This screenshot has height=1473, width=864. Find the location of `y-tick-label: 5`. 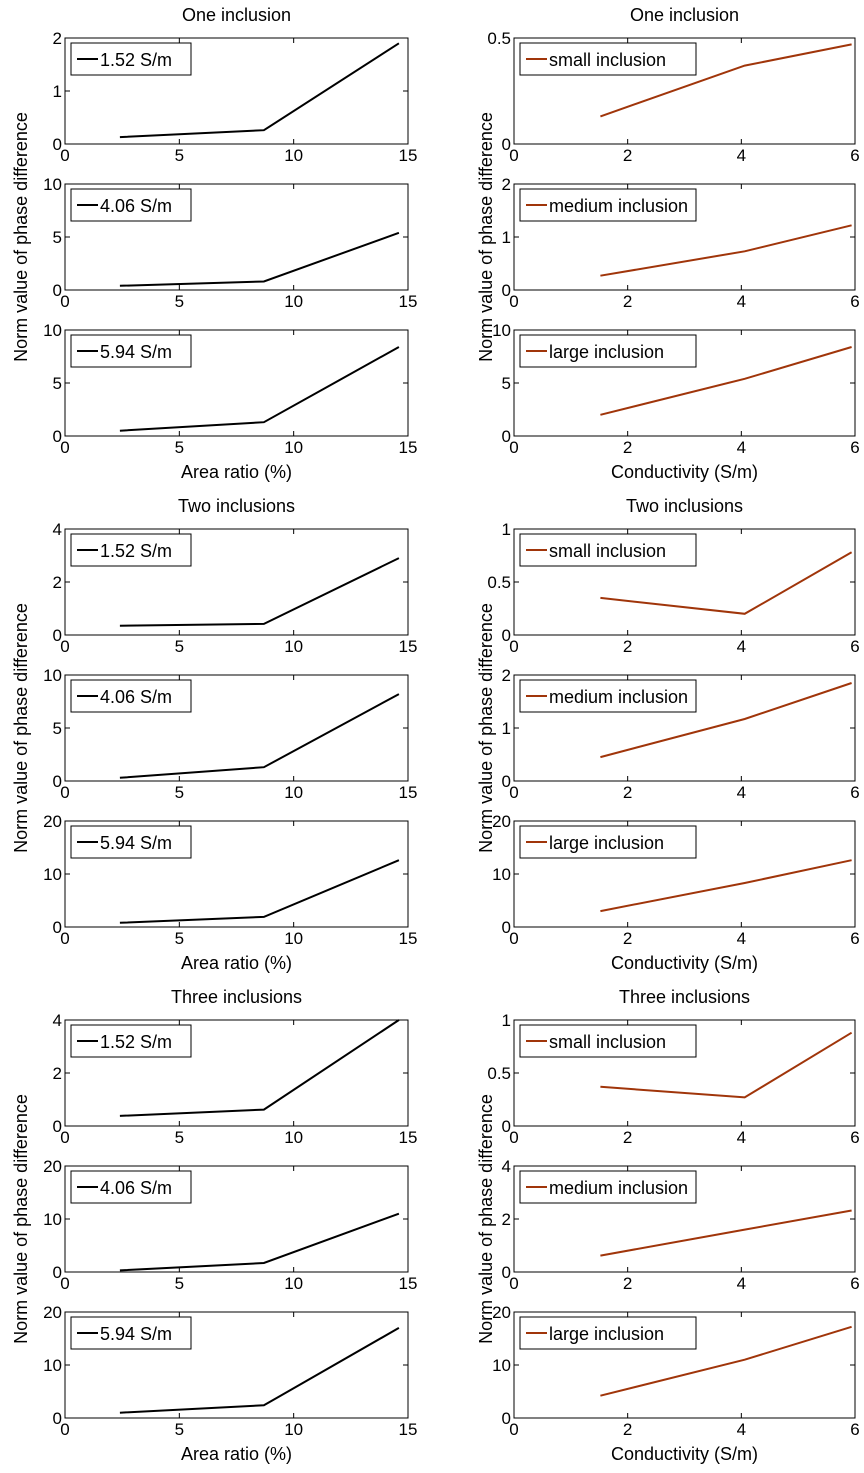

y-tick-label: 5 is located at coordinates (506, 383).